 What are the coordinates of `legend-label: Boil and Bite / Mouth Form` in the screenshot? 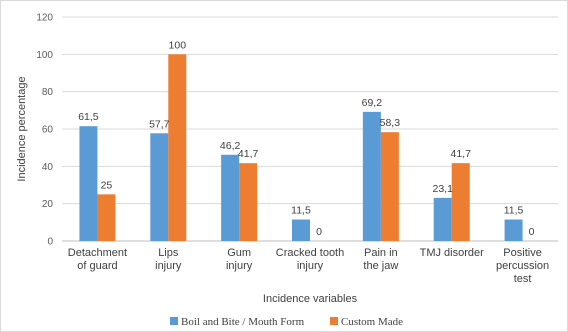 It's located at (243, 322).